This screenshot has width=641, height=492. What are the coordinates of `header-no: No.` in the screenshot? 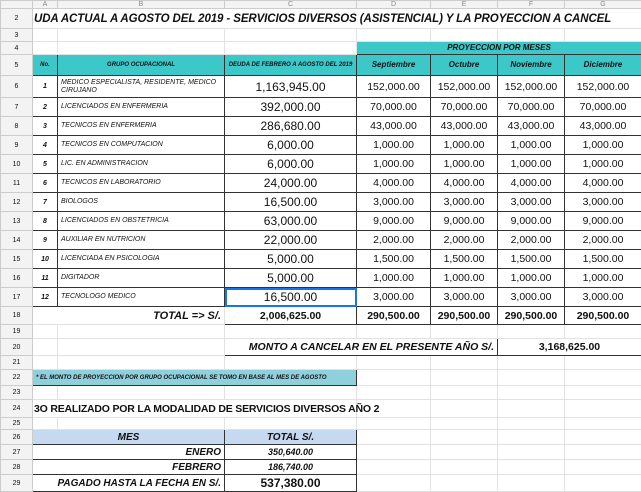 It's located at (45, 65).